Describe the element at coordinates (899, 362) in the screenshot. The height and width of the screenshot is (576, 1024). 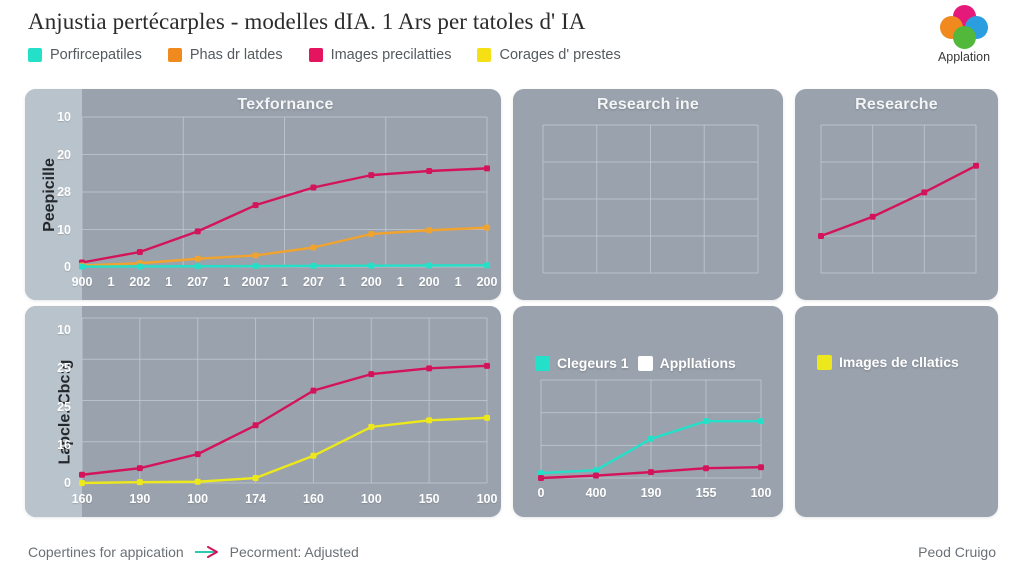
I see `legend-label-images-de-cllatics: Images de cllatics` at that location.